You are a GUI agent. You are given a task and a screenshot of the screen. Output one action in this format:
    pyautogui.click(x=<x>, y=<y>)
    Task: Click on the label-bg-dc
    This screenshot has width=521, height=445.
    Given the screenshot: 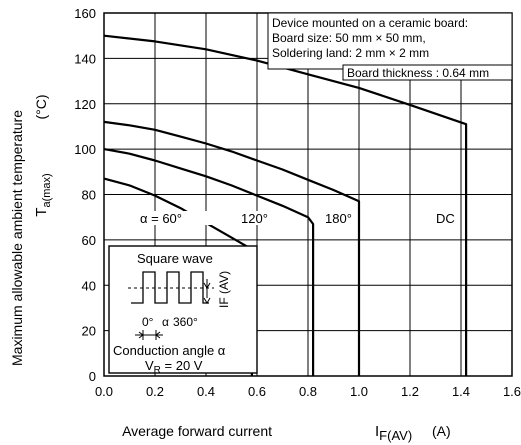 What is the action you would take?
    pyautogui.click(x=446, y=218)
    